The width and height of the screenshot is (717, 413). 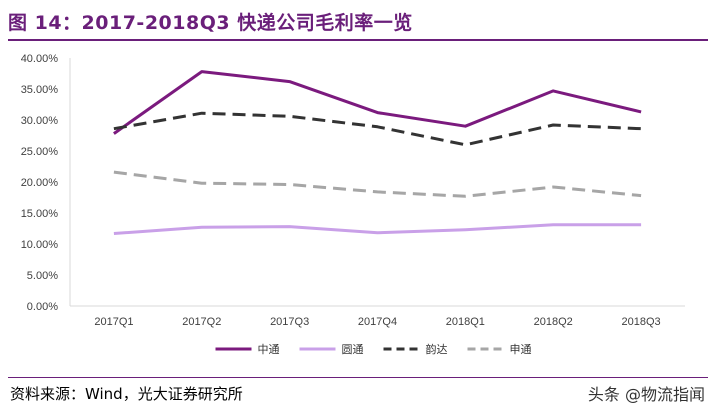 What do you see at coordinates (640, 322) in the screenshot?
I see `x-tick-label: 2018Q3` at bounding box center [640, 322].